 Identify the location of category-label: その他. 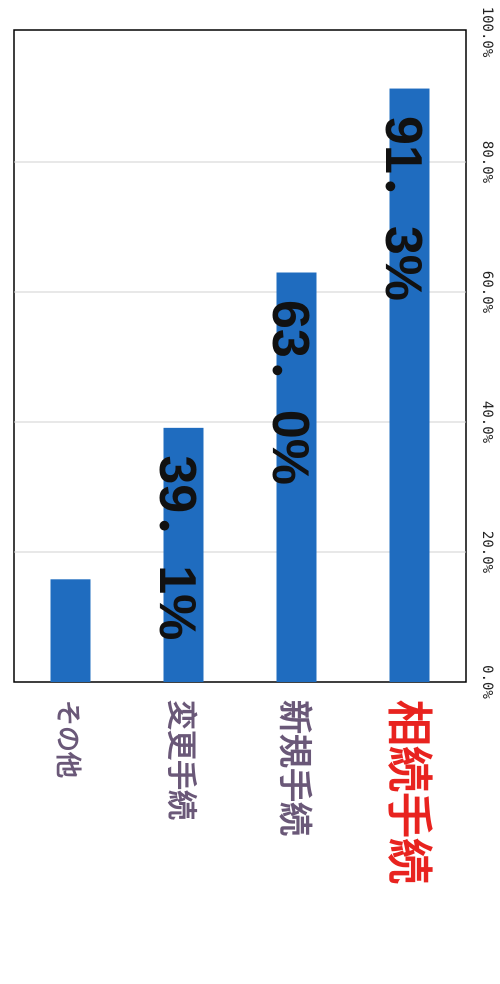
(67, 739).